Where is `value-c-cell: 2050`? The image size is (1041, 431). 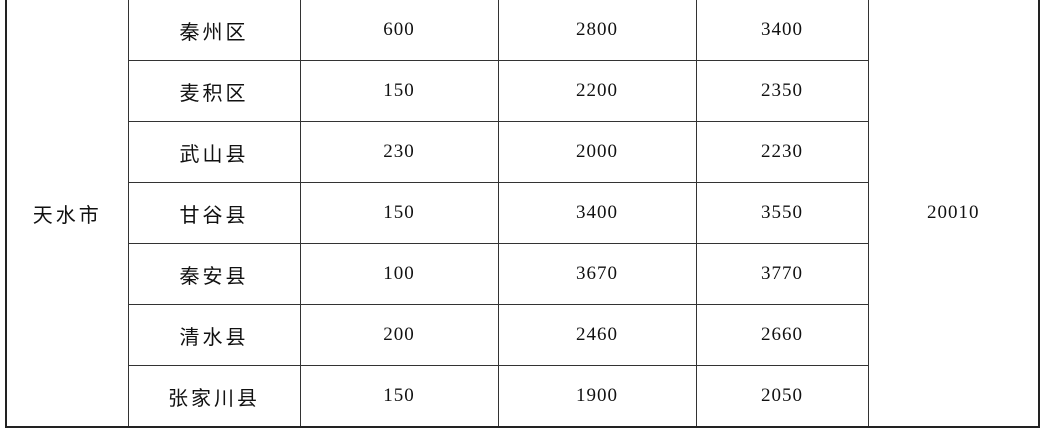
value-c-cell: 2050 is located at coordinates (782, 396).